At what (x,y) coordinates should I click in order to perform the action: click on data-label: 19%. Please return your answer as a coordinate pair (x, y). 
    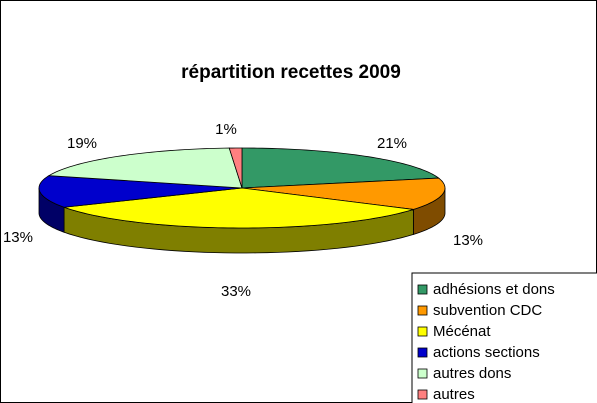
    Looking at the image, I should click on (82, 143).